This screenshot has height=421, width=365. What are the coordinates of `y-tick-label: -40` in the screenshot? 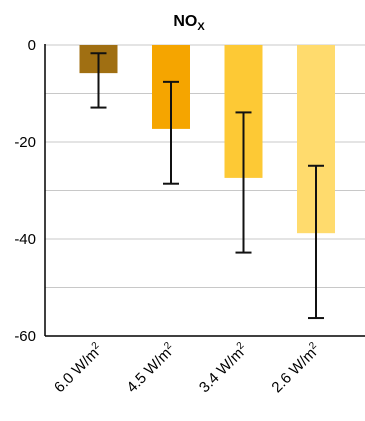 It's located at (25, 239).